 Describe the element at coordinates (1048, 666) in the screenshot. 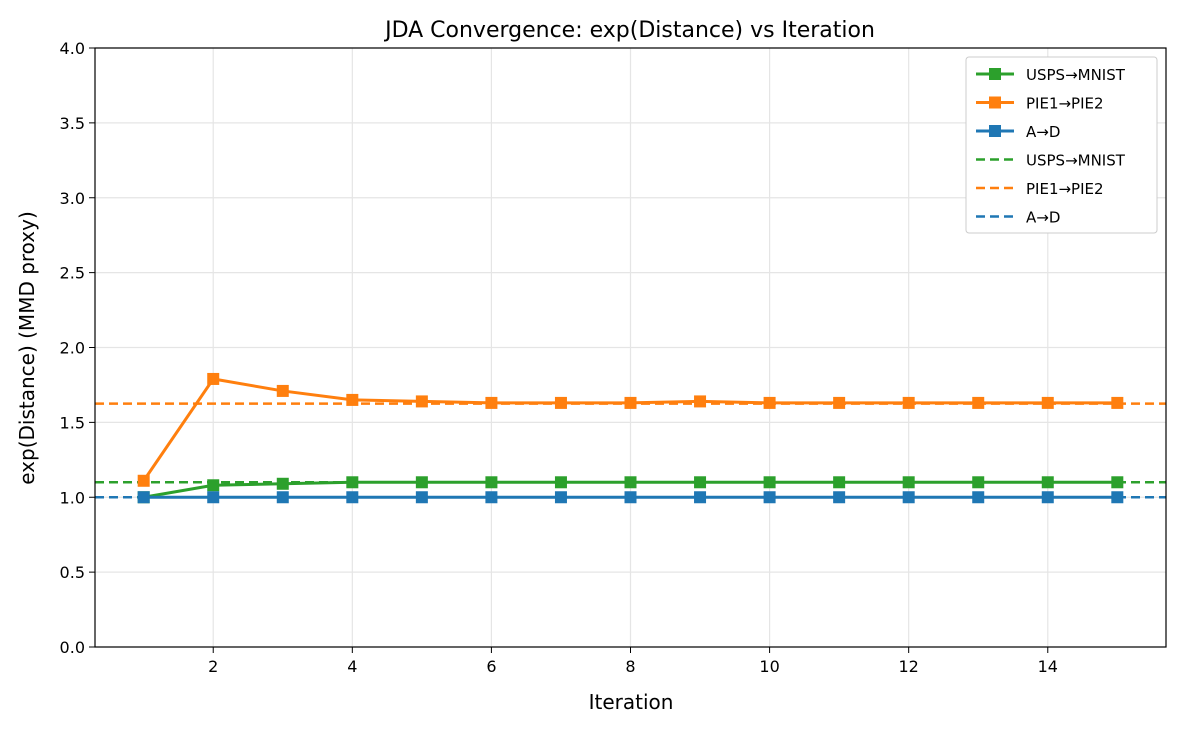

I see `x-tick-label: 14` at that location.